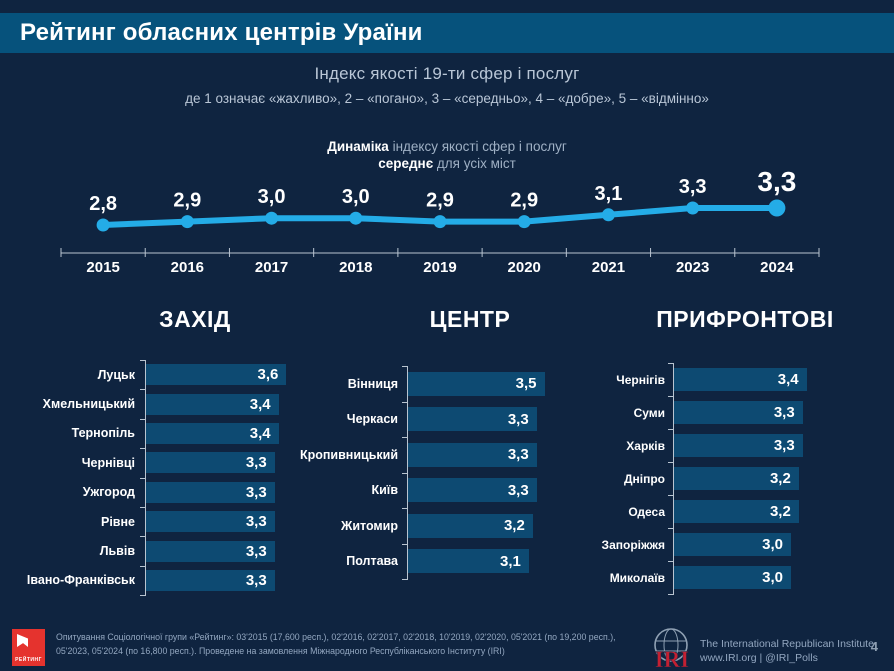 The height and width of the screenshot is (671, 894). Describe the element at coordinates (28, 660) in the screenshot. I see `rating-logo-label: РЕЙТИНГ` at that location.